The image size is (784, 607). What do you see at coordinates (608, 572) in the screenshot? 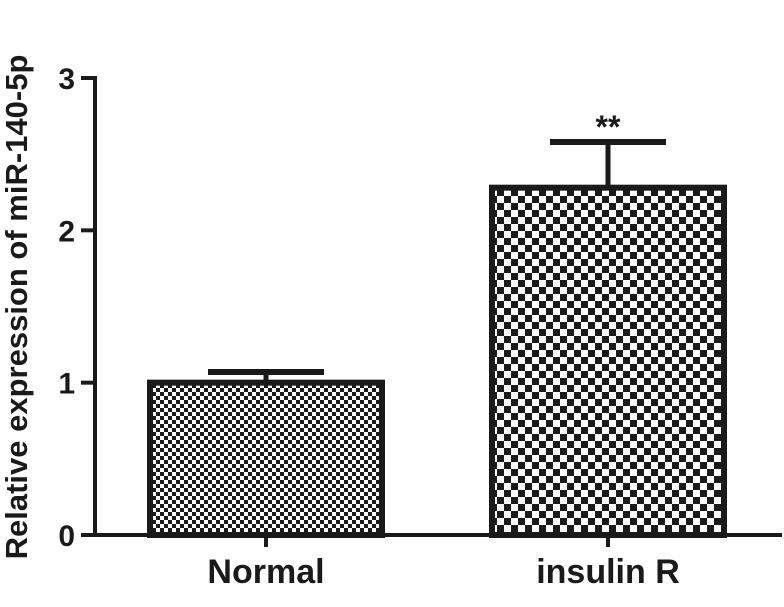
I see `x-tick-label-1: insulin R` at bounding box center [608, 572].